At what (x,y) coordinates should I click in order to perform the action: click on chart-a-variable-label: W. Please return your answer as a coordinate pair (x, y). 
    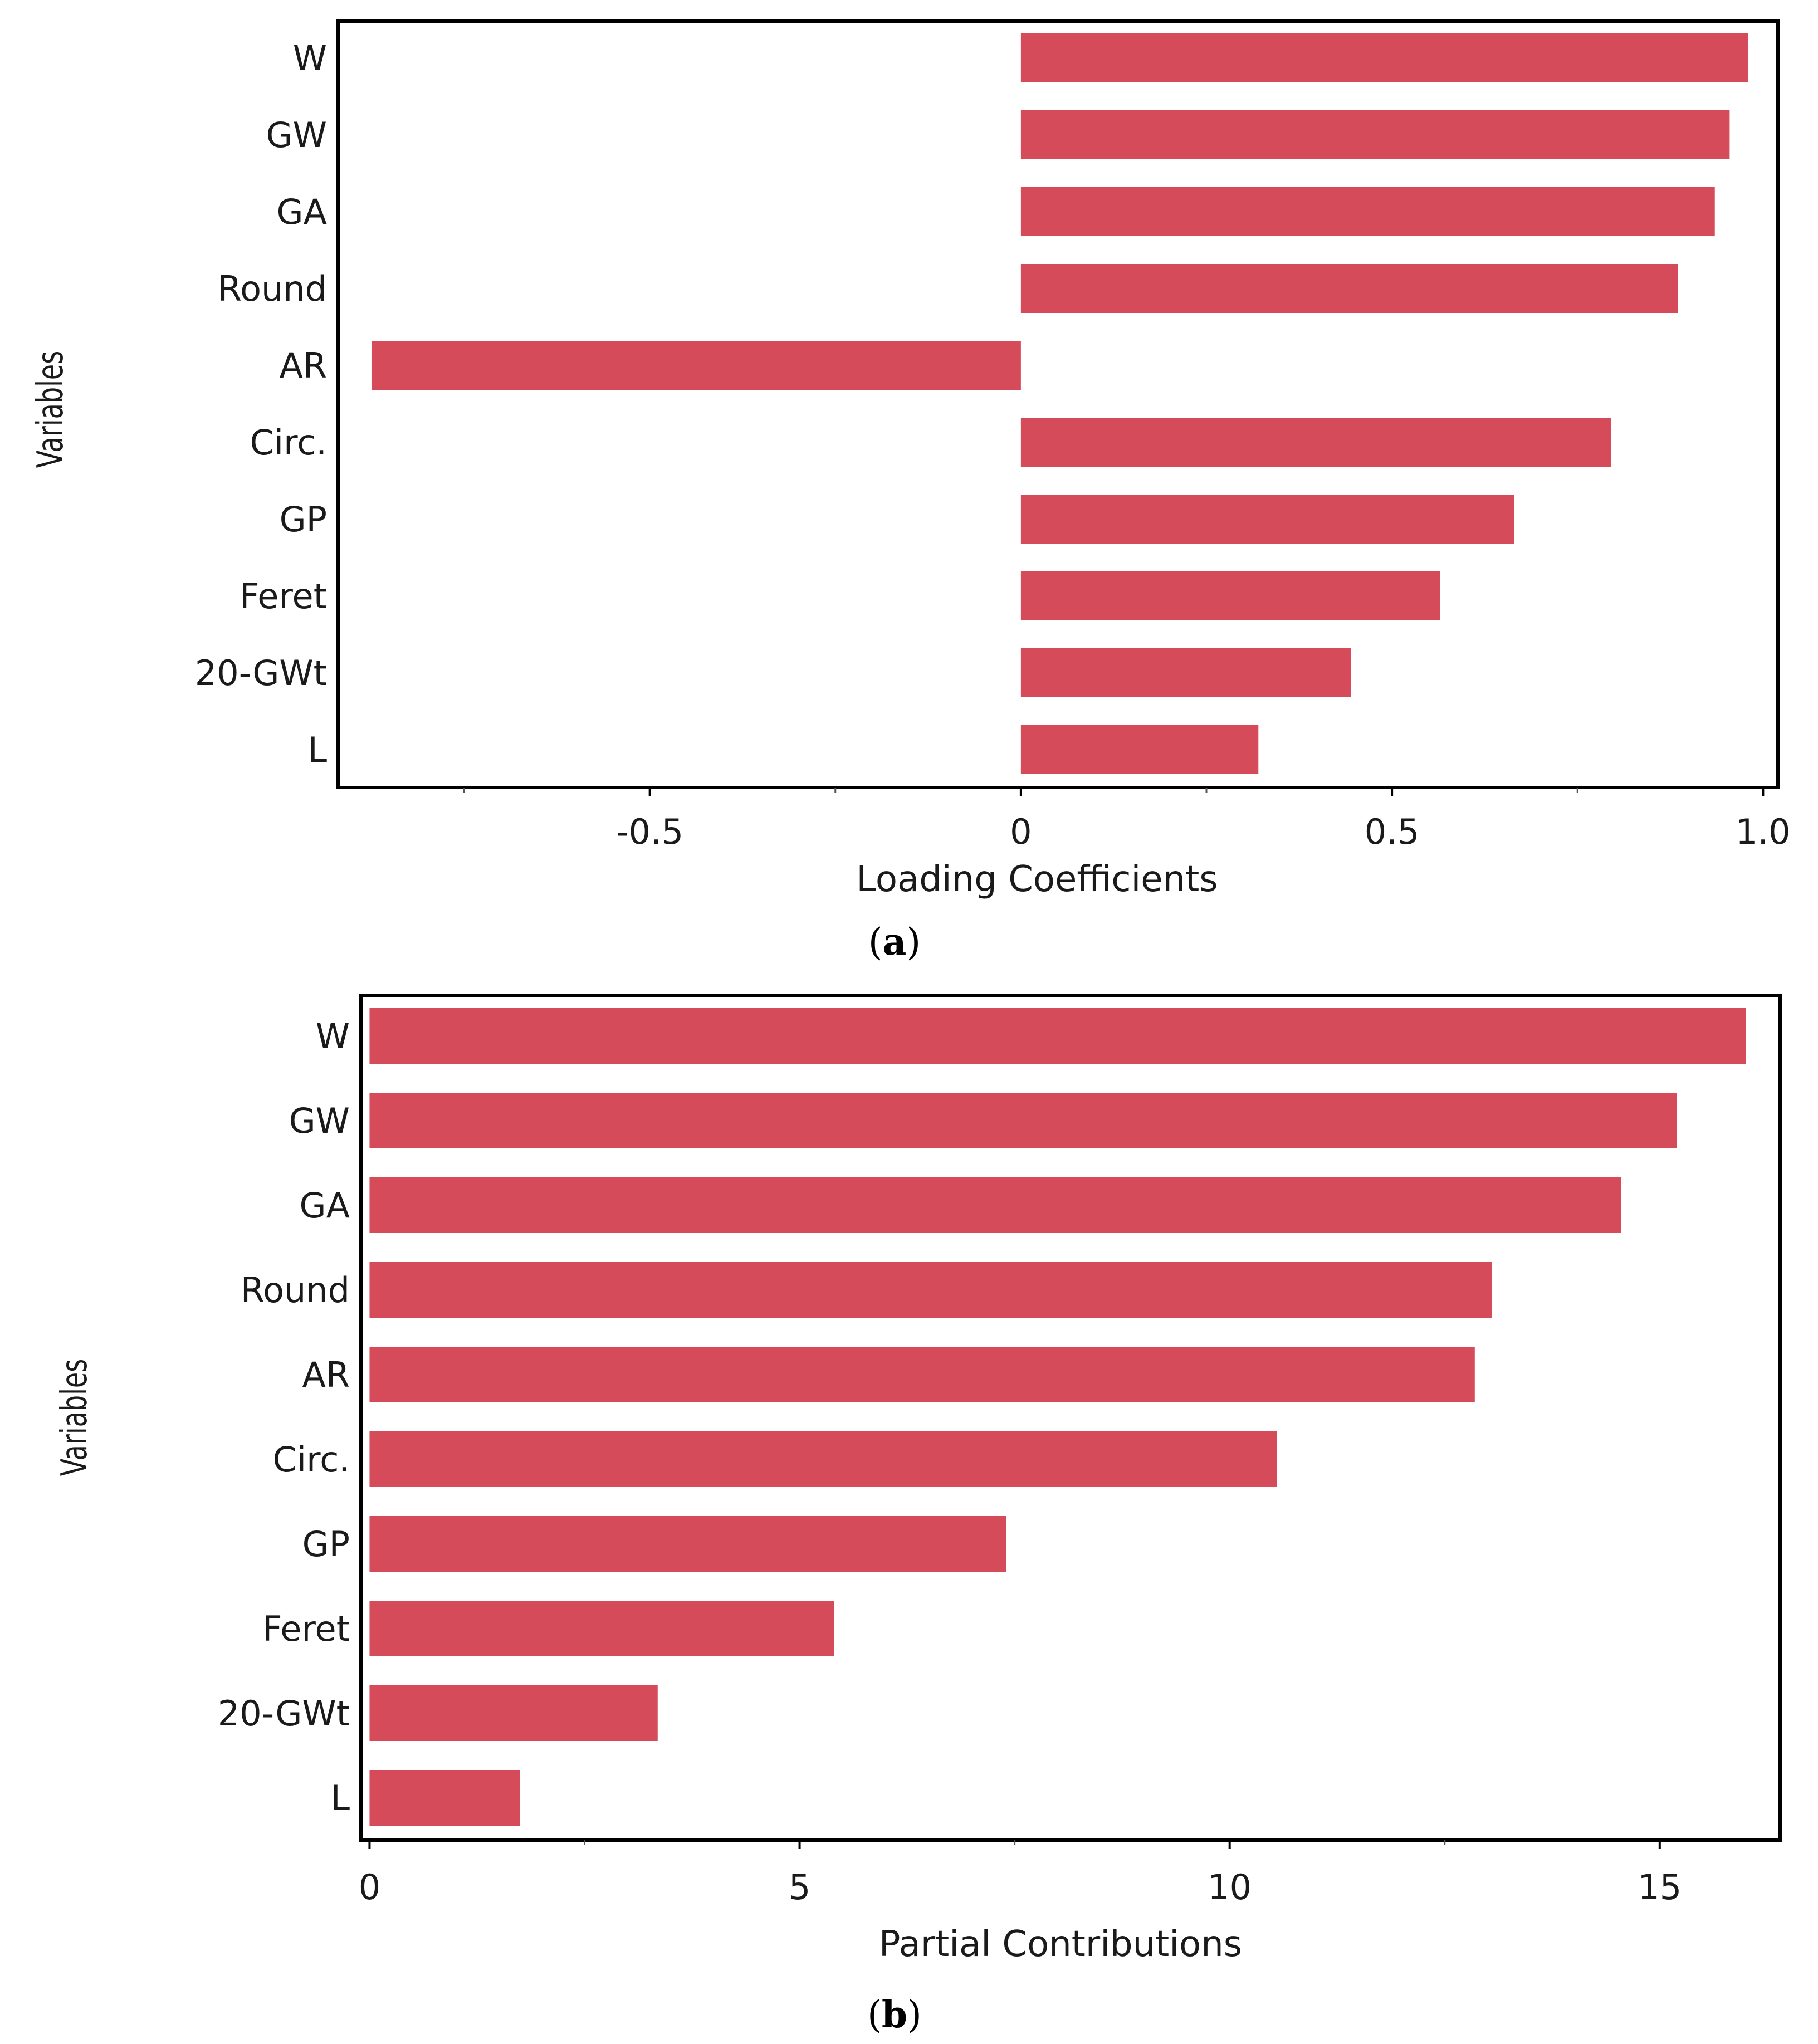
    Looking at the image, I should click on (310, 59).